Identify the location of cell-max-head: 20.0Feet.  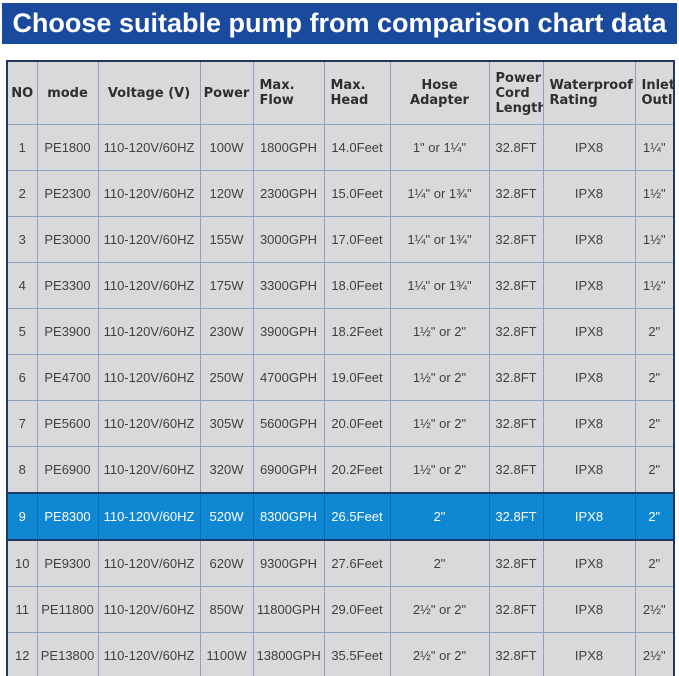
(357, 423).